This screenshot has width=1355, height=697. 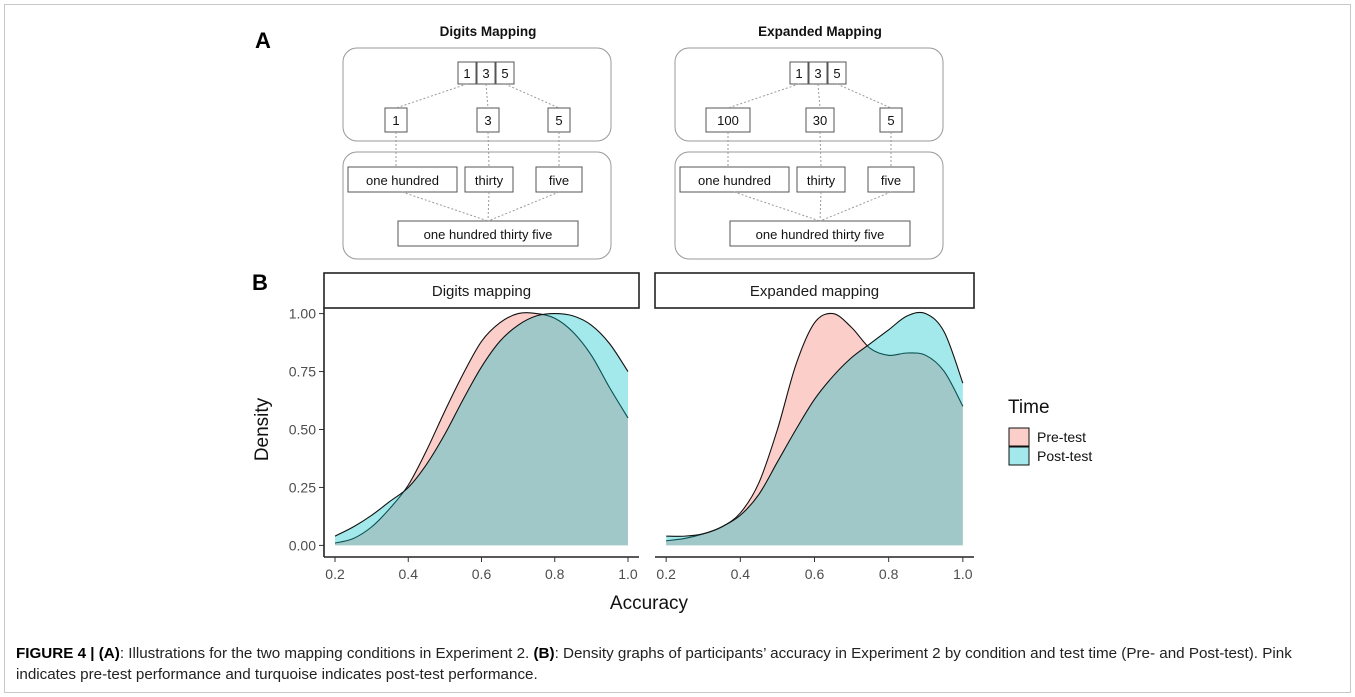 What do you see at coordinates (488, 31) in the screenshot?
I see `diagram-title: Digits Mapping` at bounding box center [488, 31].